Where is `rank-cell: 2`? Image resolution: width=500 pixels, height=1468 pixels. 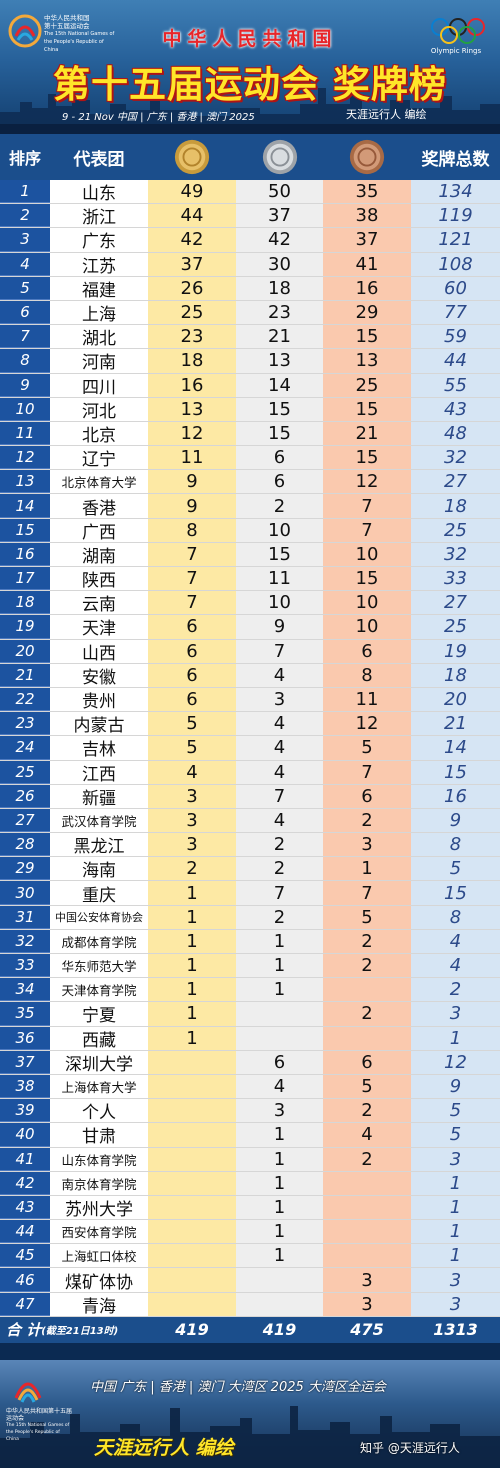 rank-cell: 2 is located at coordinates (25, 216).